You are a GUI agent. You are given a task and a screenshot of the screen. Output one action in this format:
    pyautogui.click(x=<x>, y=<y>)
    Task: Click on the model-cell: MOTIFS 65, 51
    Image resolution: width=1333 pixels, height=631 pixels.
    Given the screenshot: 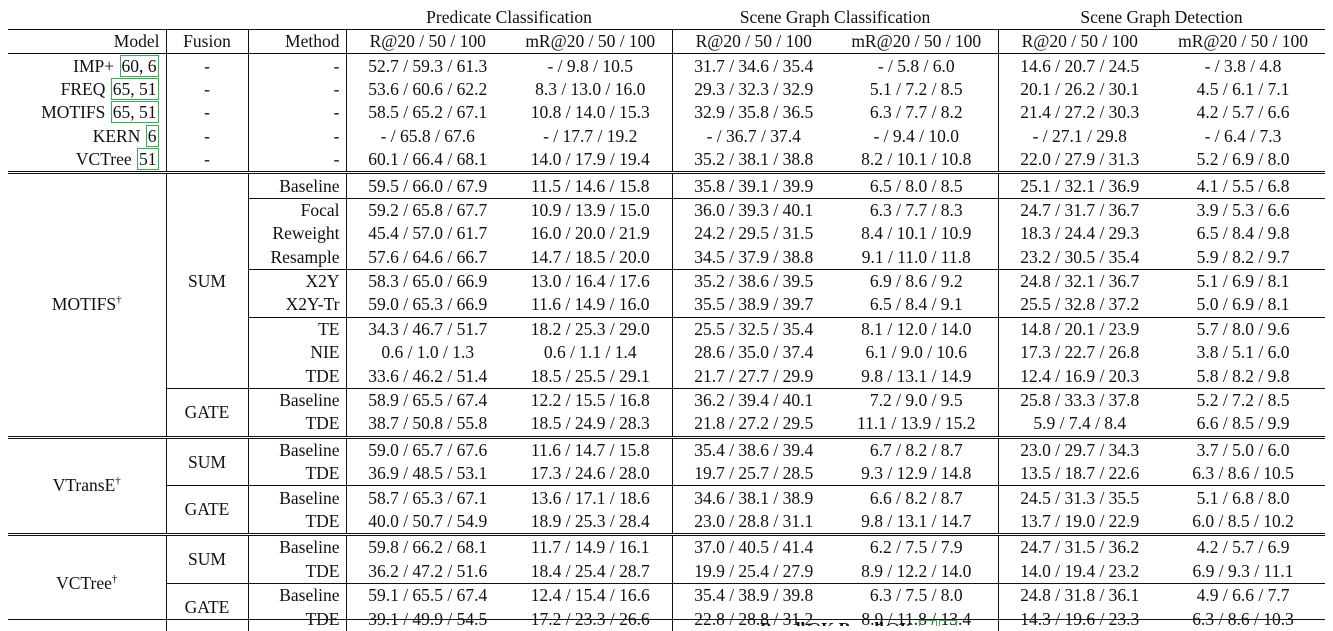 What is the action you would take?
    pyautogui.click(x=87, y=112)
    